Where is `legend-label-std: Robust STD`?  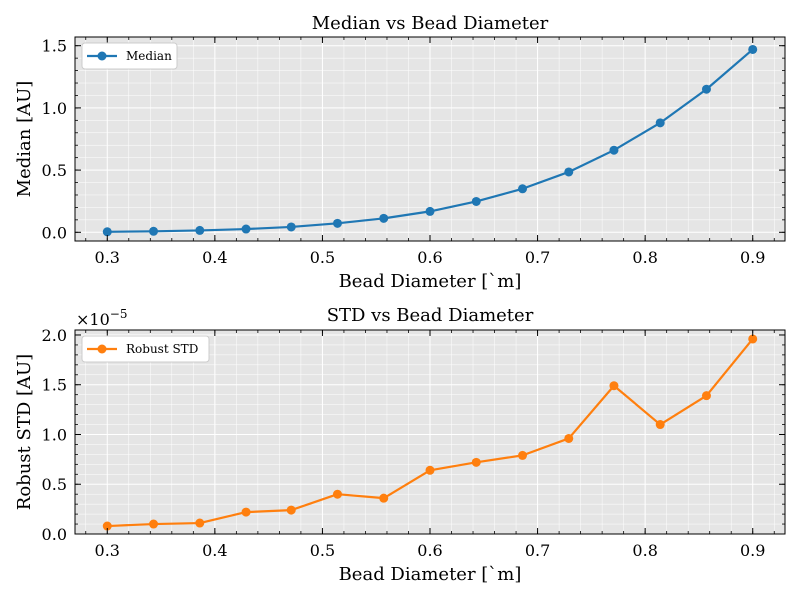 legend-label-std: Robust STD is located at coordinates (162, 349).